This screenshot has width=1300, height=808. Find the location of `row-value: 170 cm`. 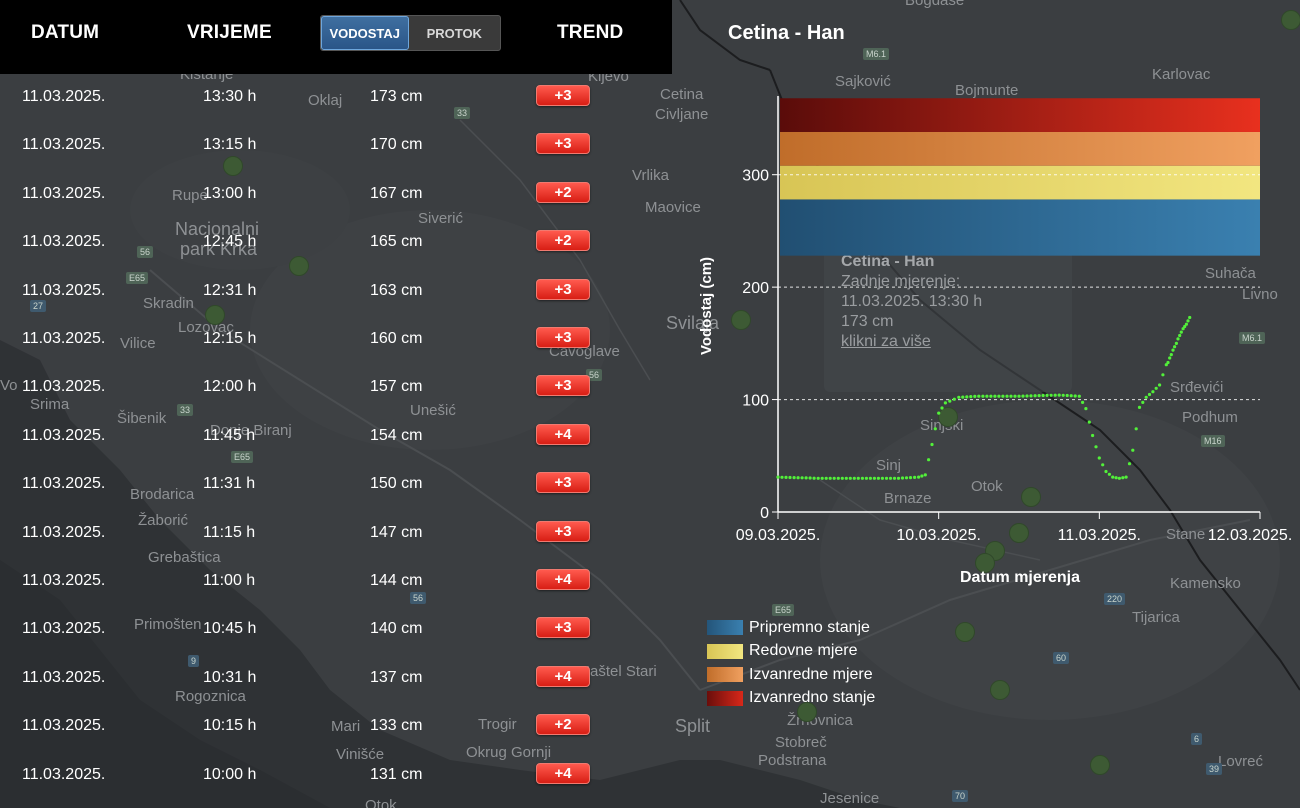

row-value: 170 cm is located at coordinates (396, 145).